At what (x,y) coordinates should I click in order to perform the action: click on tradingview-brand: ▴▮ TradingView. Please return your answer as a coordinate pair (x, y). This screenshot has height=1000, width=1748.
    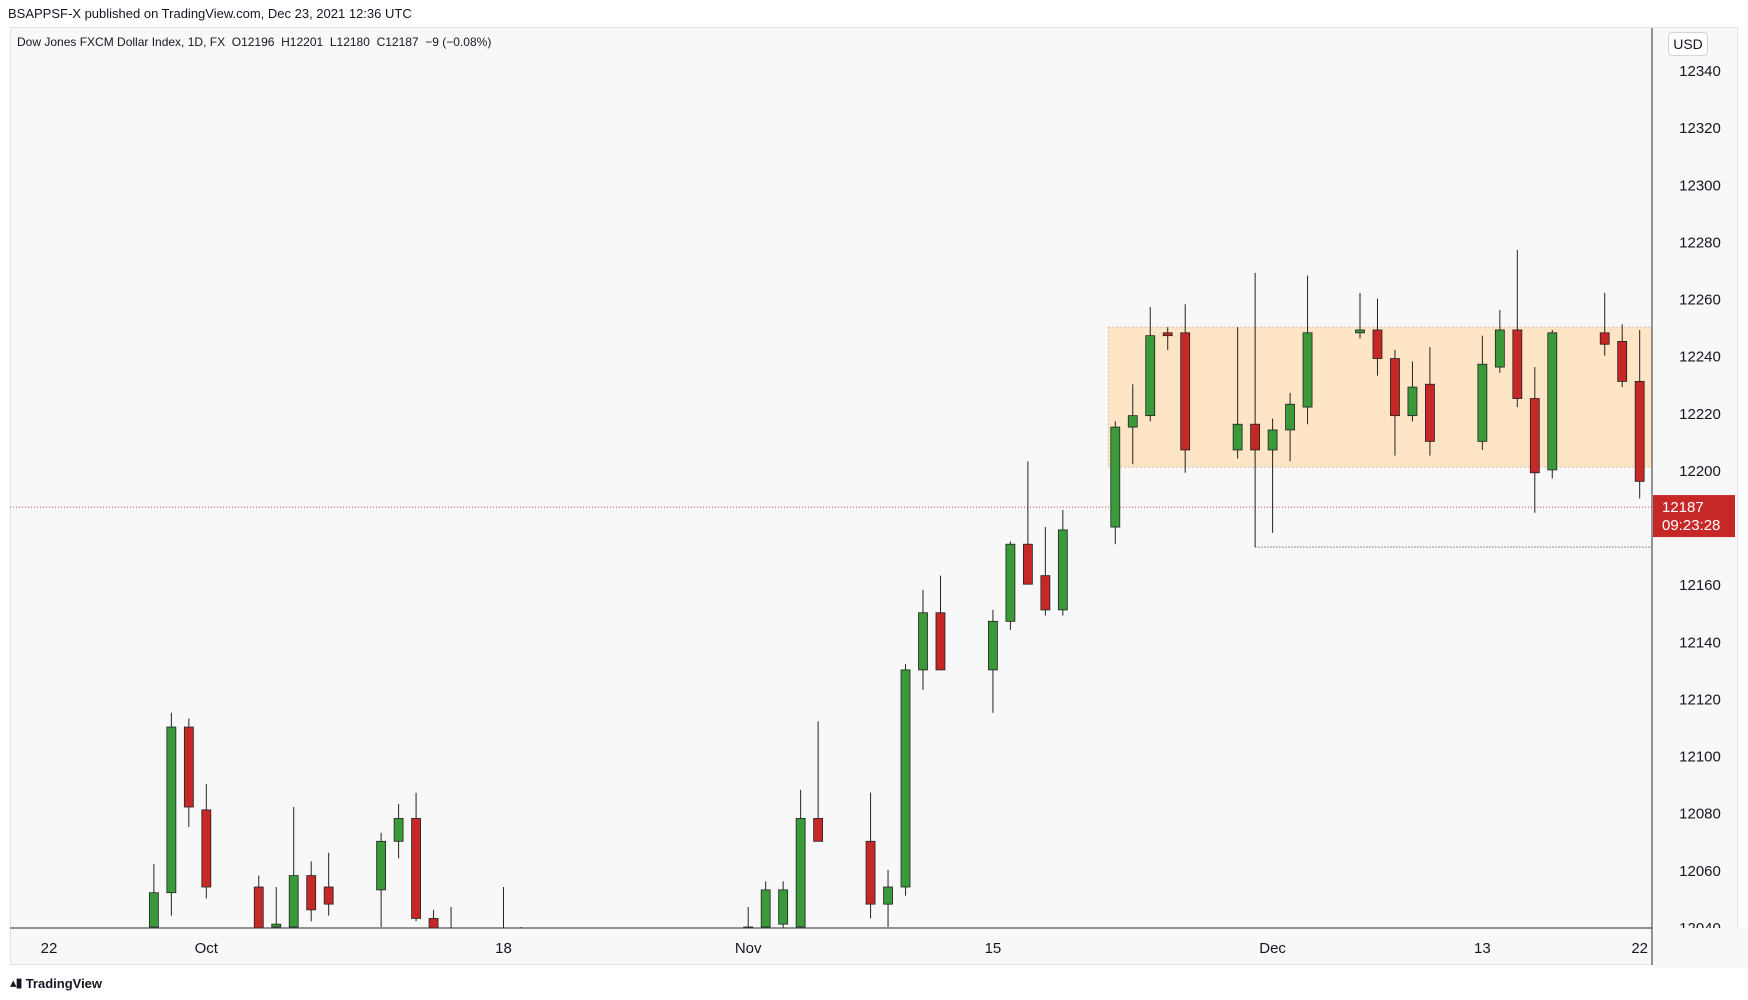
    Looking at the image, I should click on (56, 983).